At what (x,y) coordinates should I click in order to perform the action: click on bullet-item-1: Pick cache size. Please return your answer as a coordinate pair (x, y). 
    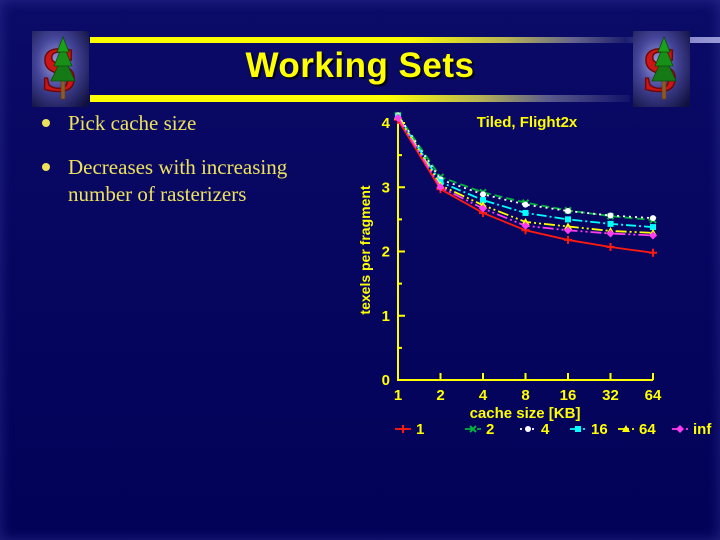
    Looking at the image, I should click on (186, 123).